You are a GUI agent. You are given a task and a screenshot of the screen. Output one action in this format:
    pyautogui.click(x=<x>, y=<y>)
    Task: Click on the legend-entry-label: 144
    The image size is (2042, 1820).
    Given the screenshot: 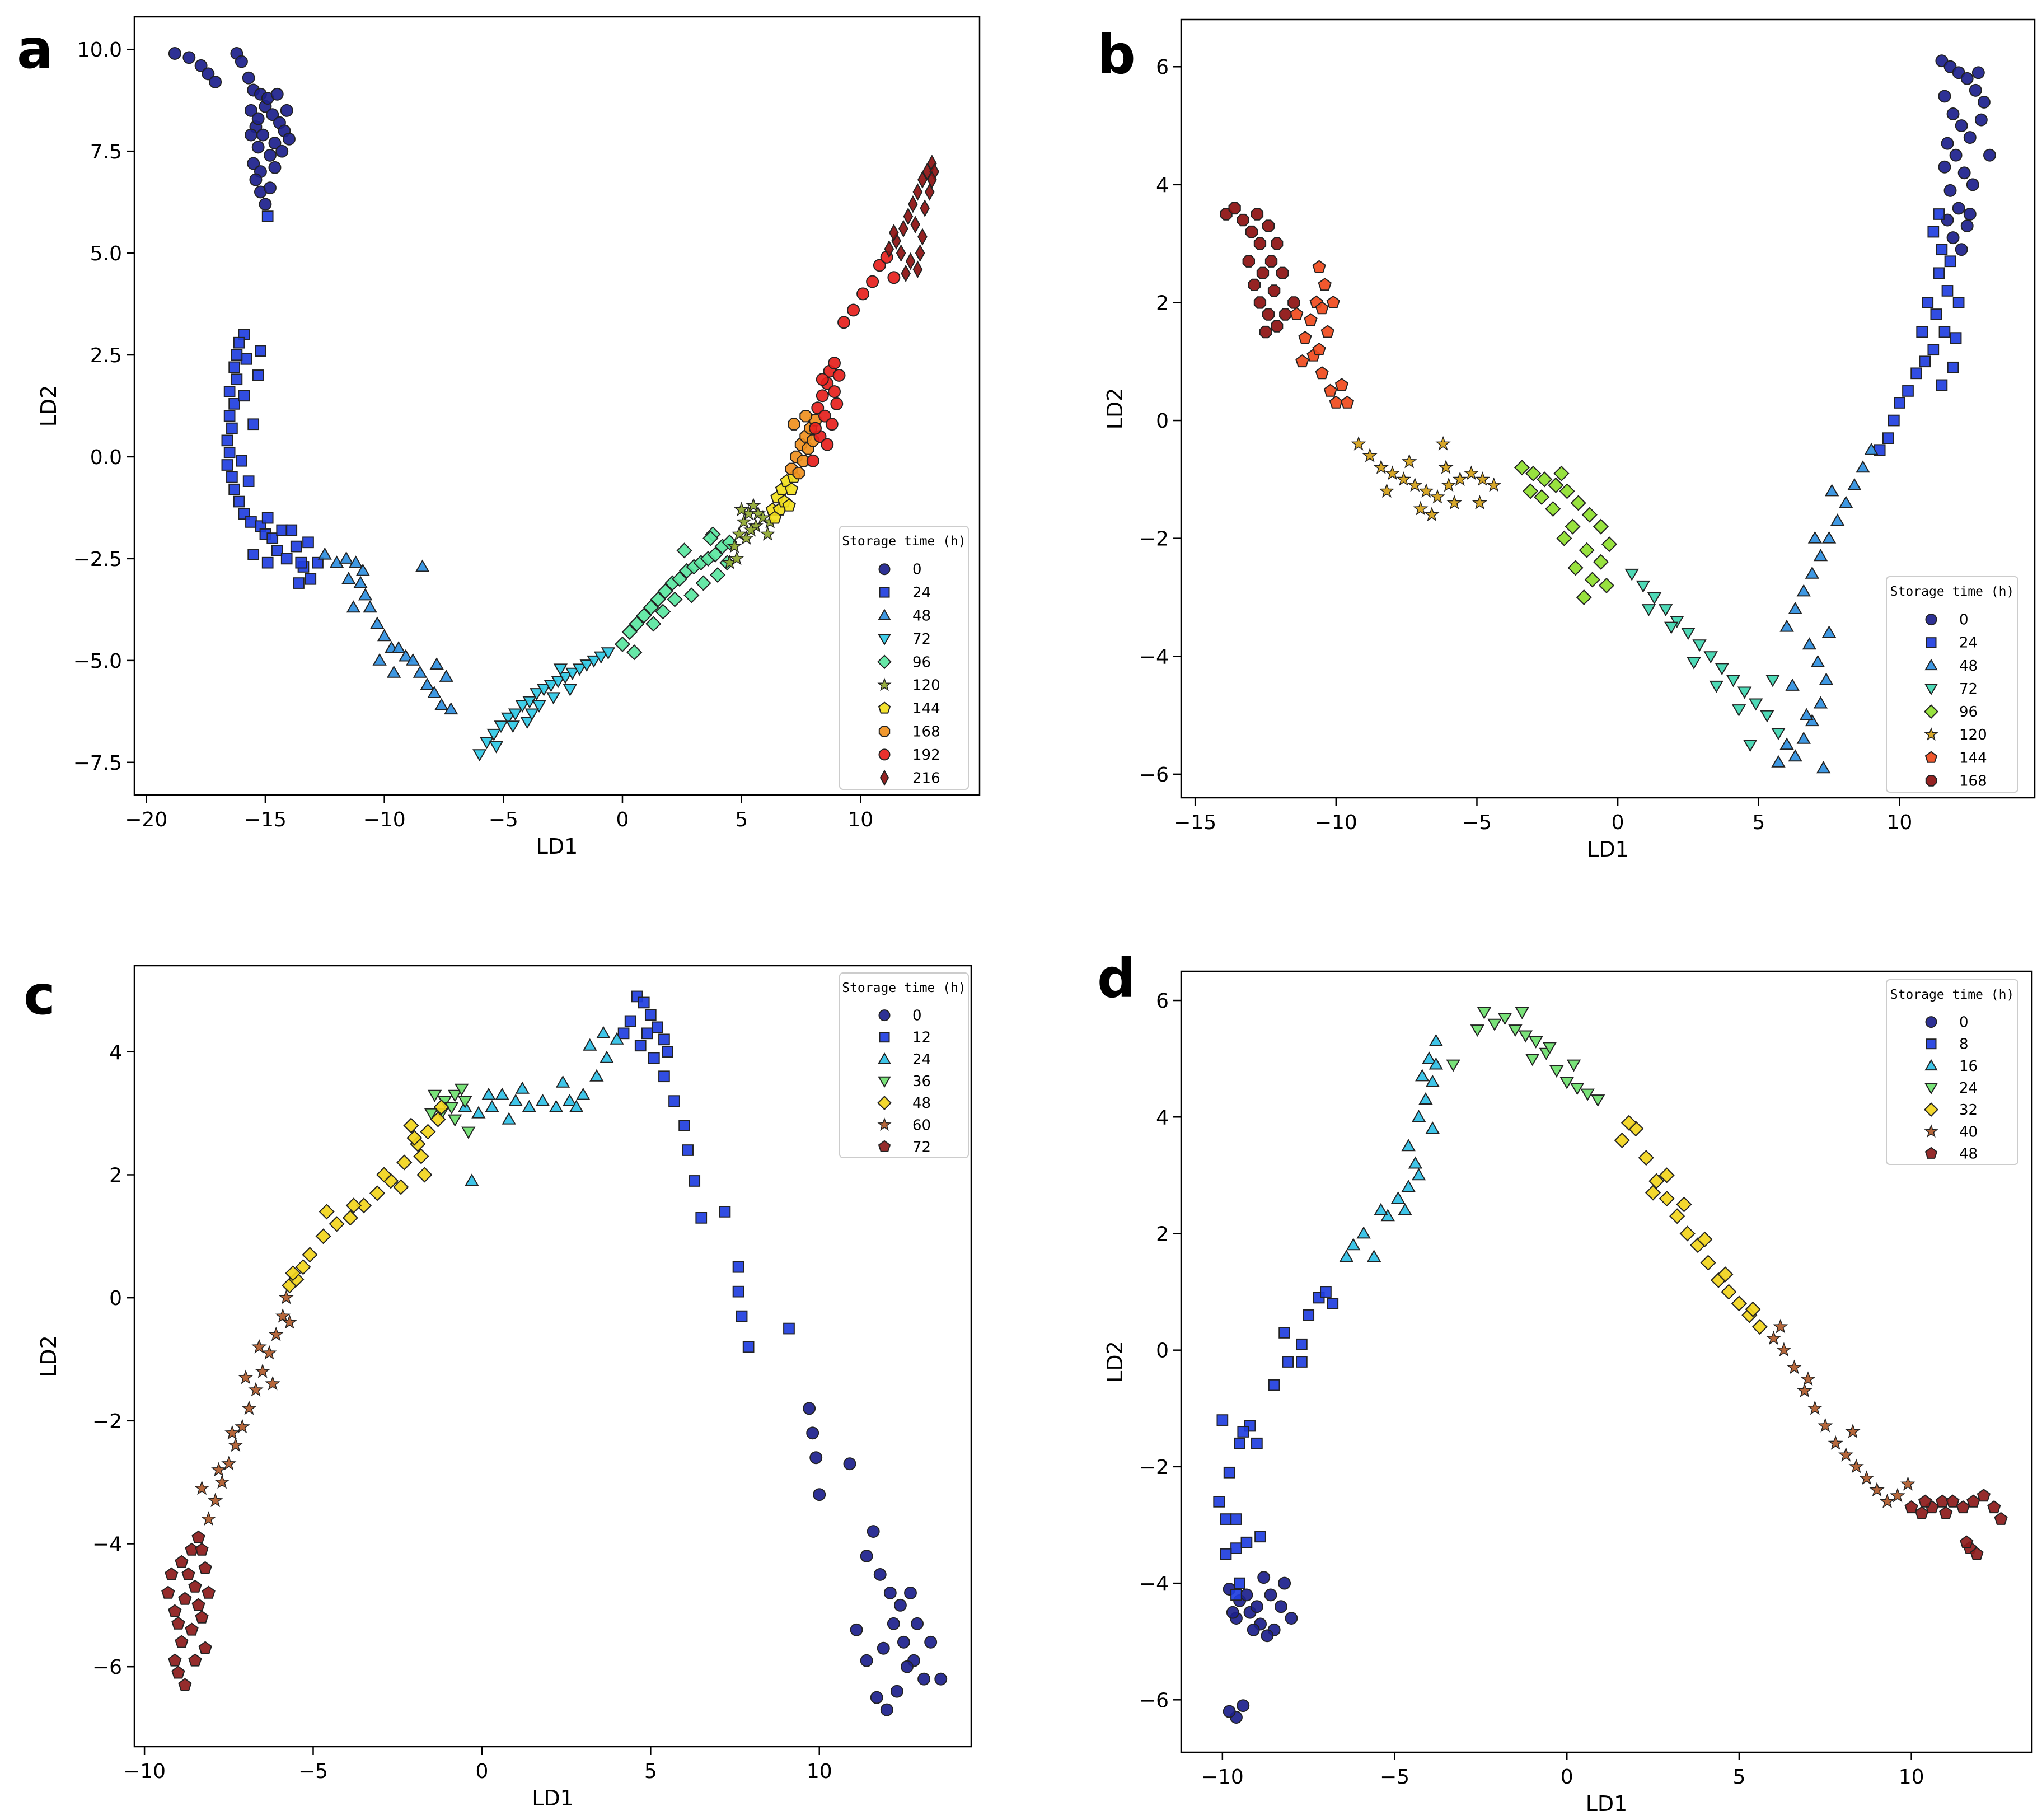 What is the action you would take?
    pyautogui.click(x=1973, y=758)
    